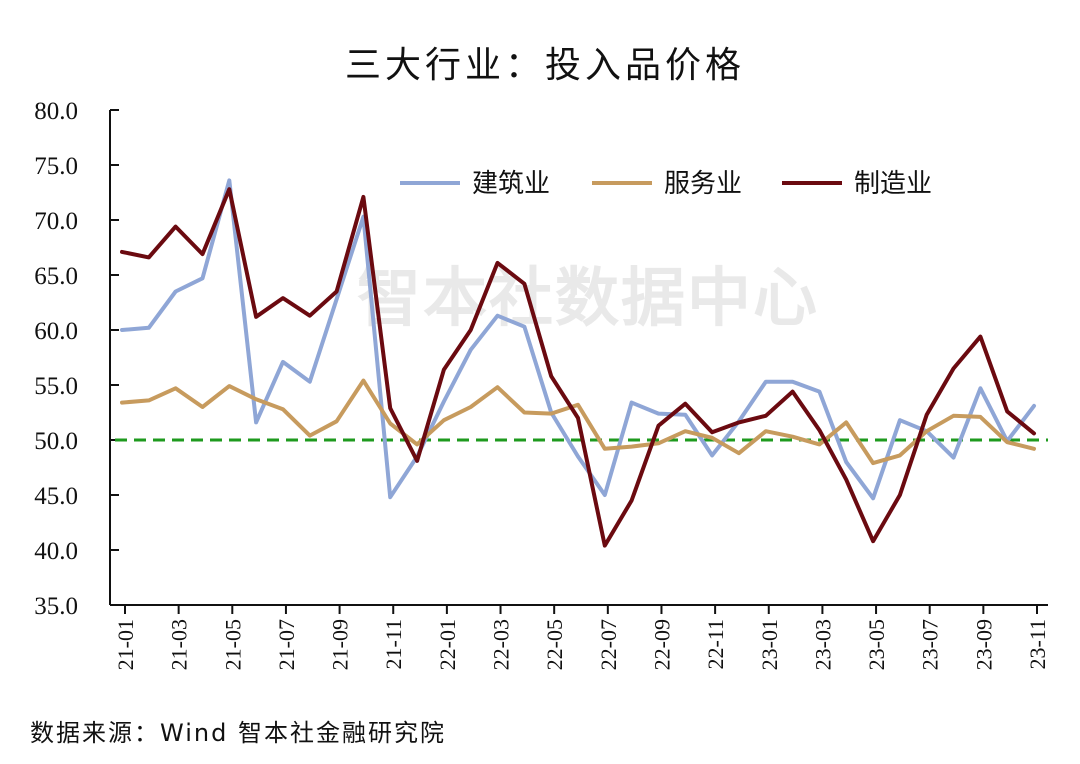 The width and height of the screenshot is (1080, 764). What do you see at coordinates (661, 644) in the screenshot?
I see `x-tick-label: 22-09` at bounding box center [661, 644].